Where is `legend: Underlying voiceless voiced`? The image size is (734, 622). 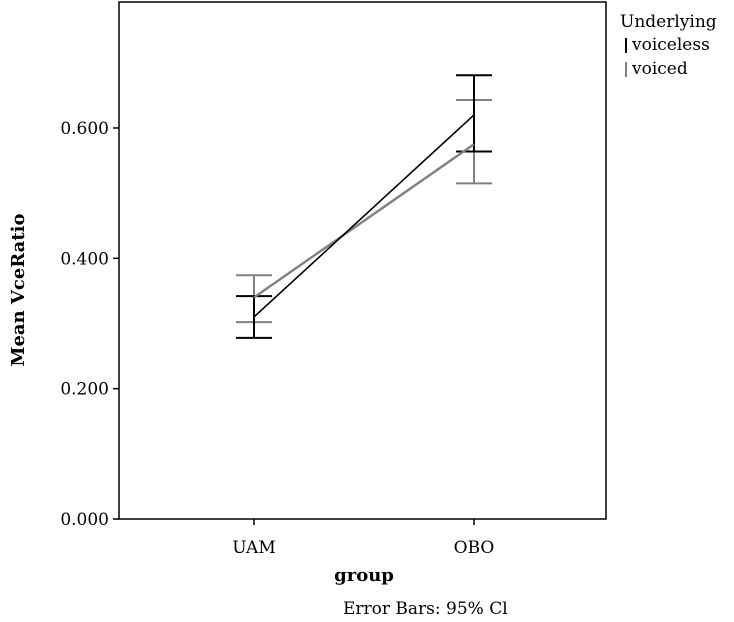
legend: Underlying voiceless voiced is located at coordinates (668, 45).